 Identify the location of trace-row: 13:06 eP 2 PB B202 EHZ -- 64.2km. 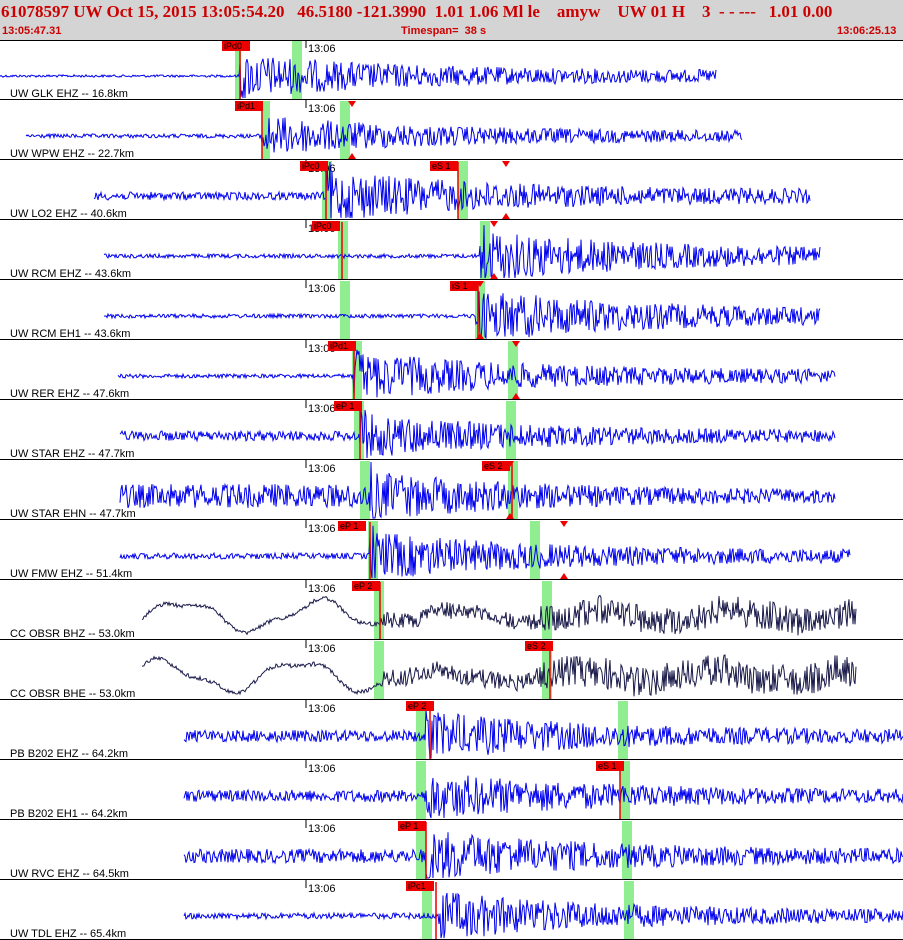
(451, 730).